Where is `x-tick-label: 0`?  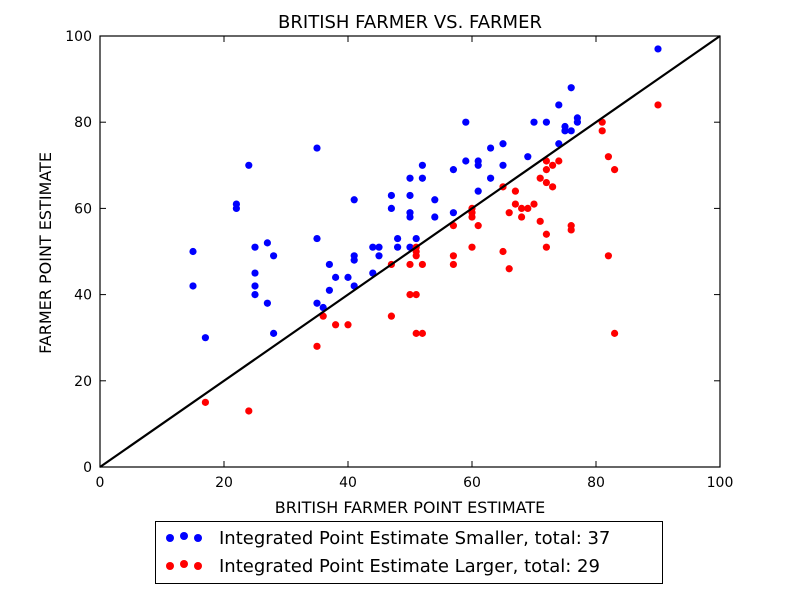
x-tick-label: 0 is located at coordinates (100, 483).